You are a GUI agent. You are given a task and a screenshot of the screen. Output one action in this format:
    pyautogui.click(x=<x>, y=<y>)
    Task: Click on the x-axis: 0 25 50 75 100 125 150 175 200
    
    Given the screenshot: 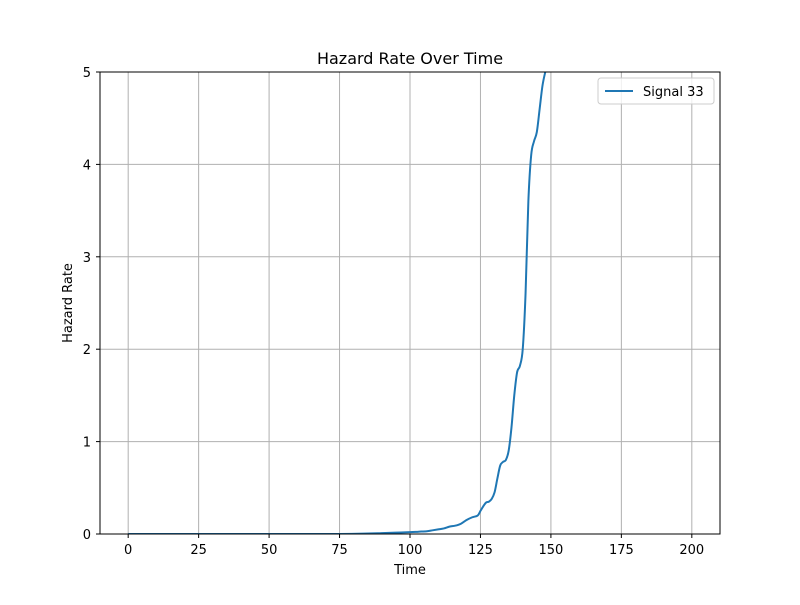 What is the action you would take?
    pyautogui.click(x=414, y=546)
    